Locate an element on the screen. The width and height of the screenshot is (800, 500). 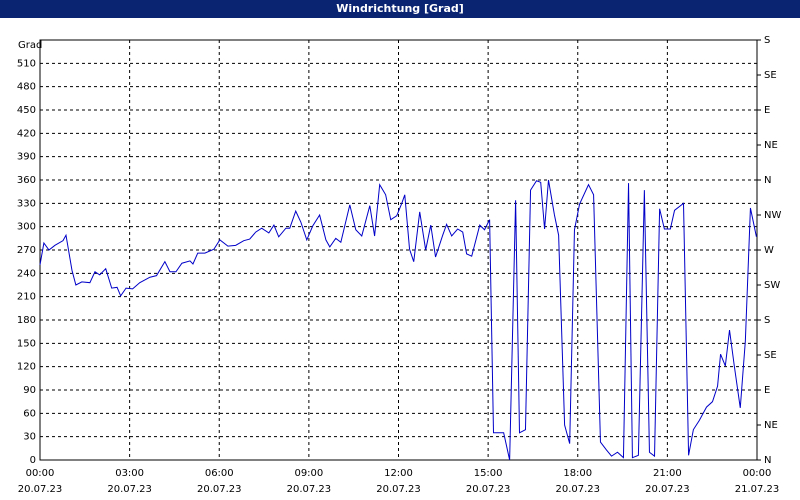
y2-tick-label: SW is located at coordinates (772, 285).